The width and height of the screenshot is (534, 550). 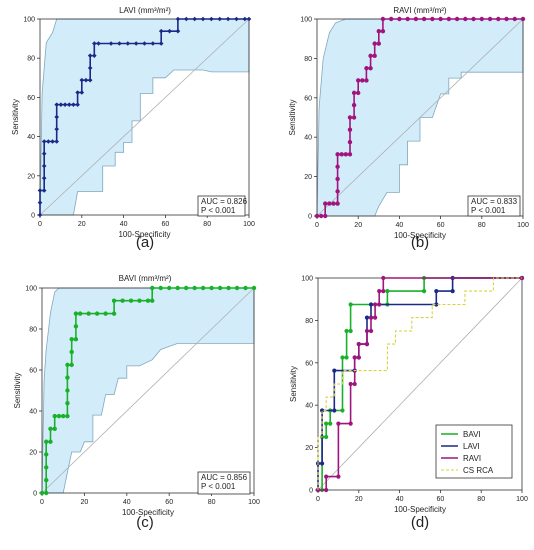 What do you see at coordinates (144, 117) in the screenshot?
I see `reference-diagonal` at bounding box center [144, 117].